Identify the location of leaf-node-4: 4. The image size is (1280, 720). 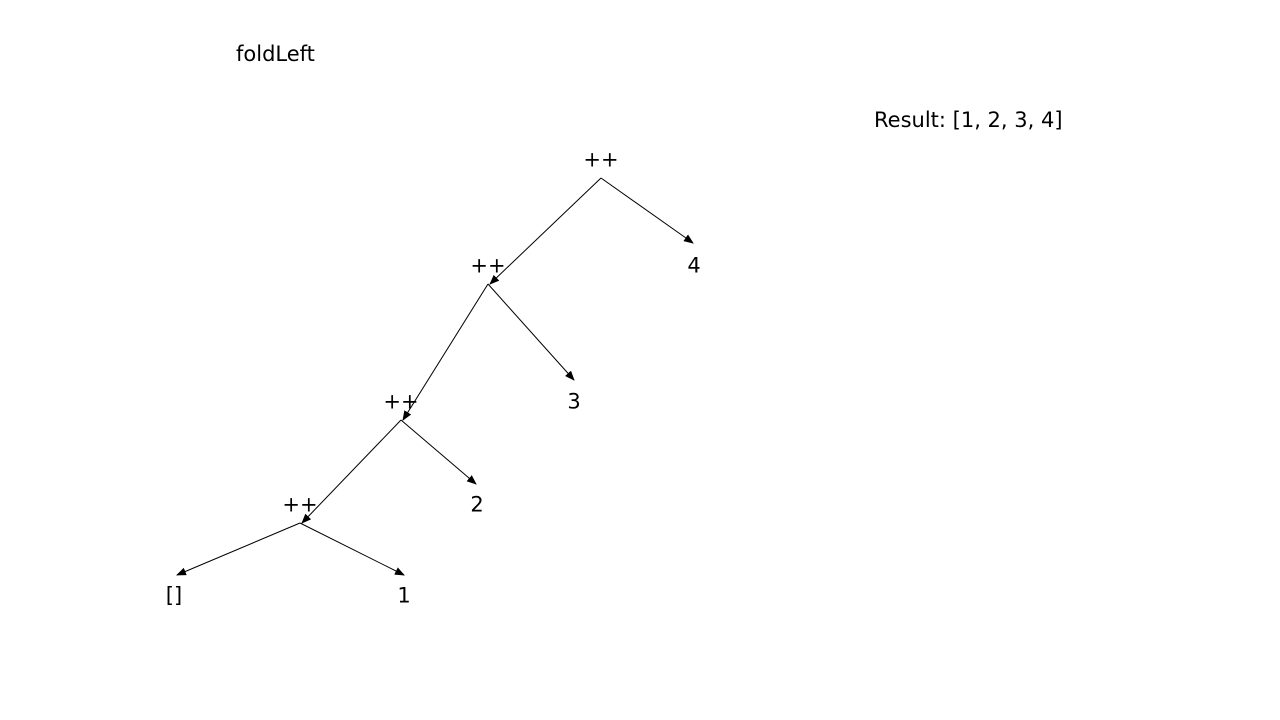
(694, 265).